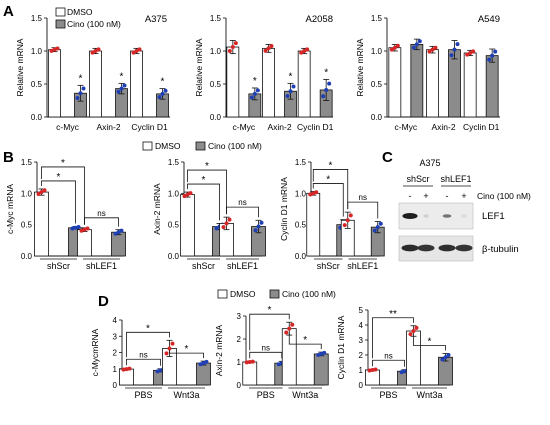  What do you see at coordinates (274, 294) in the screenshot?
I see `legend-swatch-cino` at bounding box center [274, 294].